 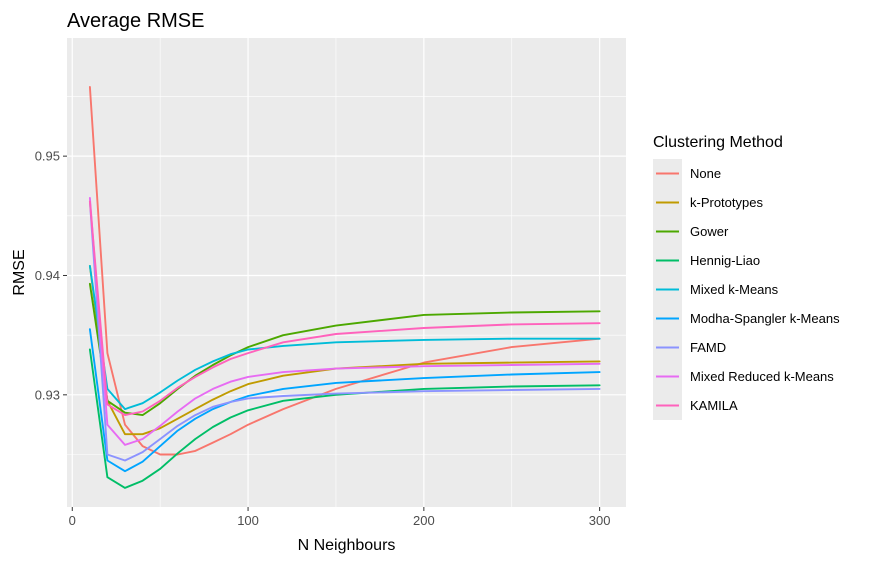 What do you see at coordinates (765, 318) in the screenshot?
I see `legend-label-modha-spangler-k-means: Modha-Spangler k-Means` at bounding box center [765, 318].